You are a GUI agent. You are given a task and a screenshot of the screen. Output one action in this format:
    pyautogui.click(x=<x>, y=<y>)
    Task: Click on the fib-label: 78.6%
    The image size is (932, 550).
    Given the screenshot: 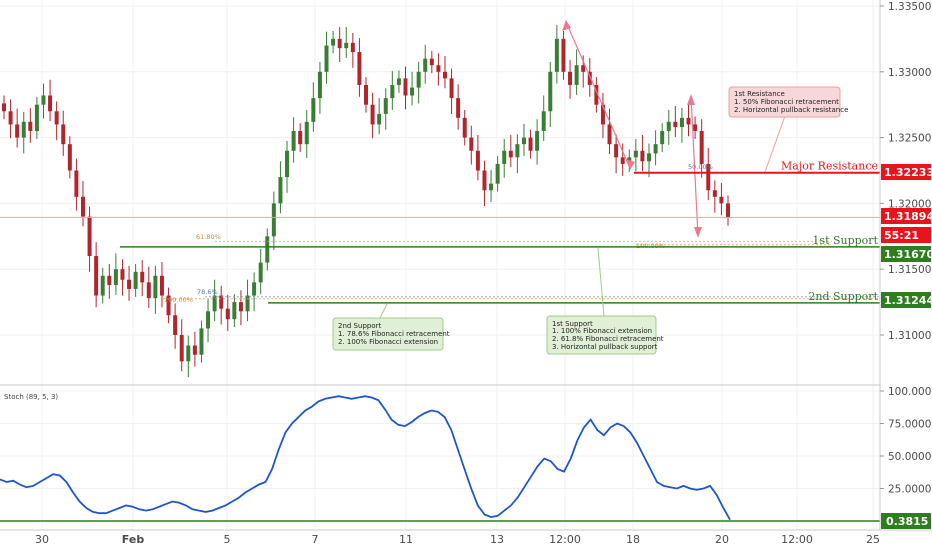 What is the action you would take?
    pyautogui.click(x=207, y=292)
    